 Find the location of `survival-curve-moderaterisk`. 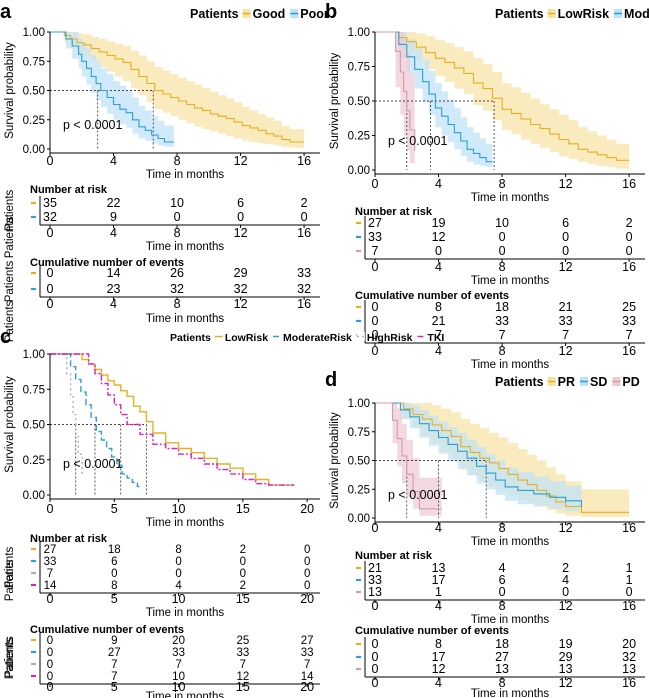

survival-curve-moderaterisk is located at coordinates (434, 97).